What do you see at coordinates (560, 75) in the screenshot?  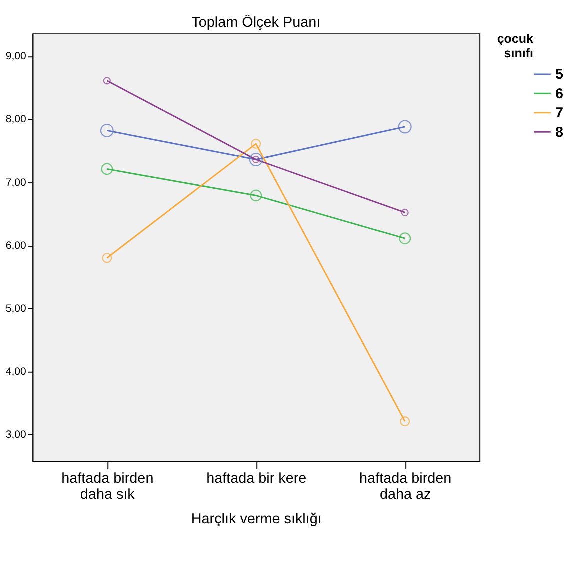 I see `legend-label: 5` at bounding box center [560, 75].